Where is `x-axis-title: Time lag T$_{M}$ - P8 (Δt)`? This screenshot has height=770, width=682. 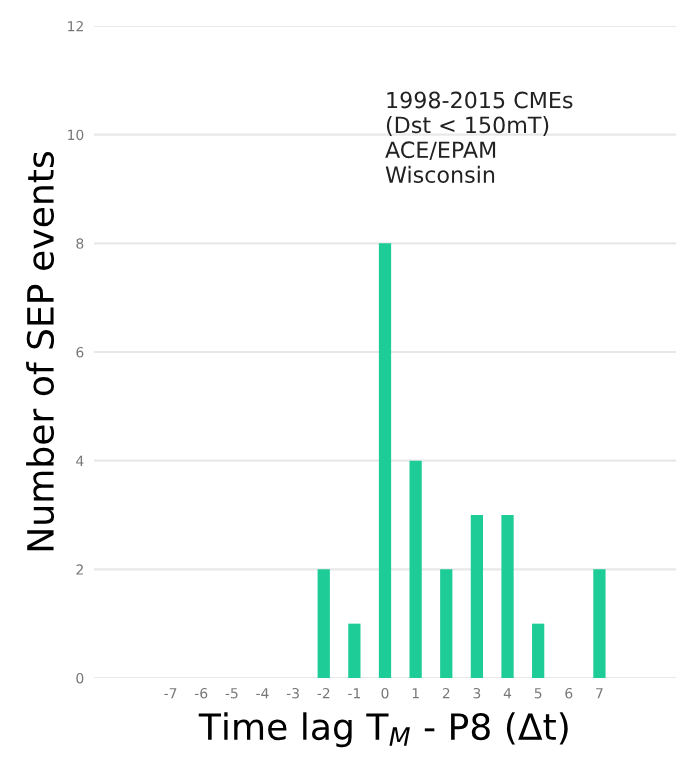
x-axis-title: Time lag T$_{M}$ - P8 (Δt) is located at coordinates (383, 730).